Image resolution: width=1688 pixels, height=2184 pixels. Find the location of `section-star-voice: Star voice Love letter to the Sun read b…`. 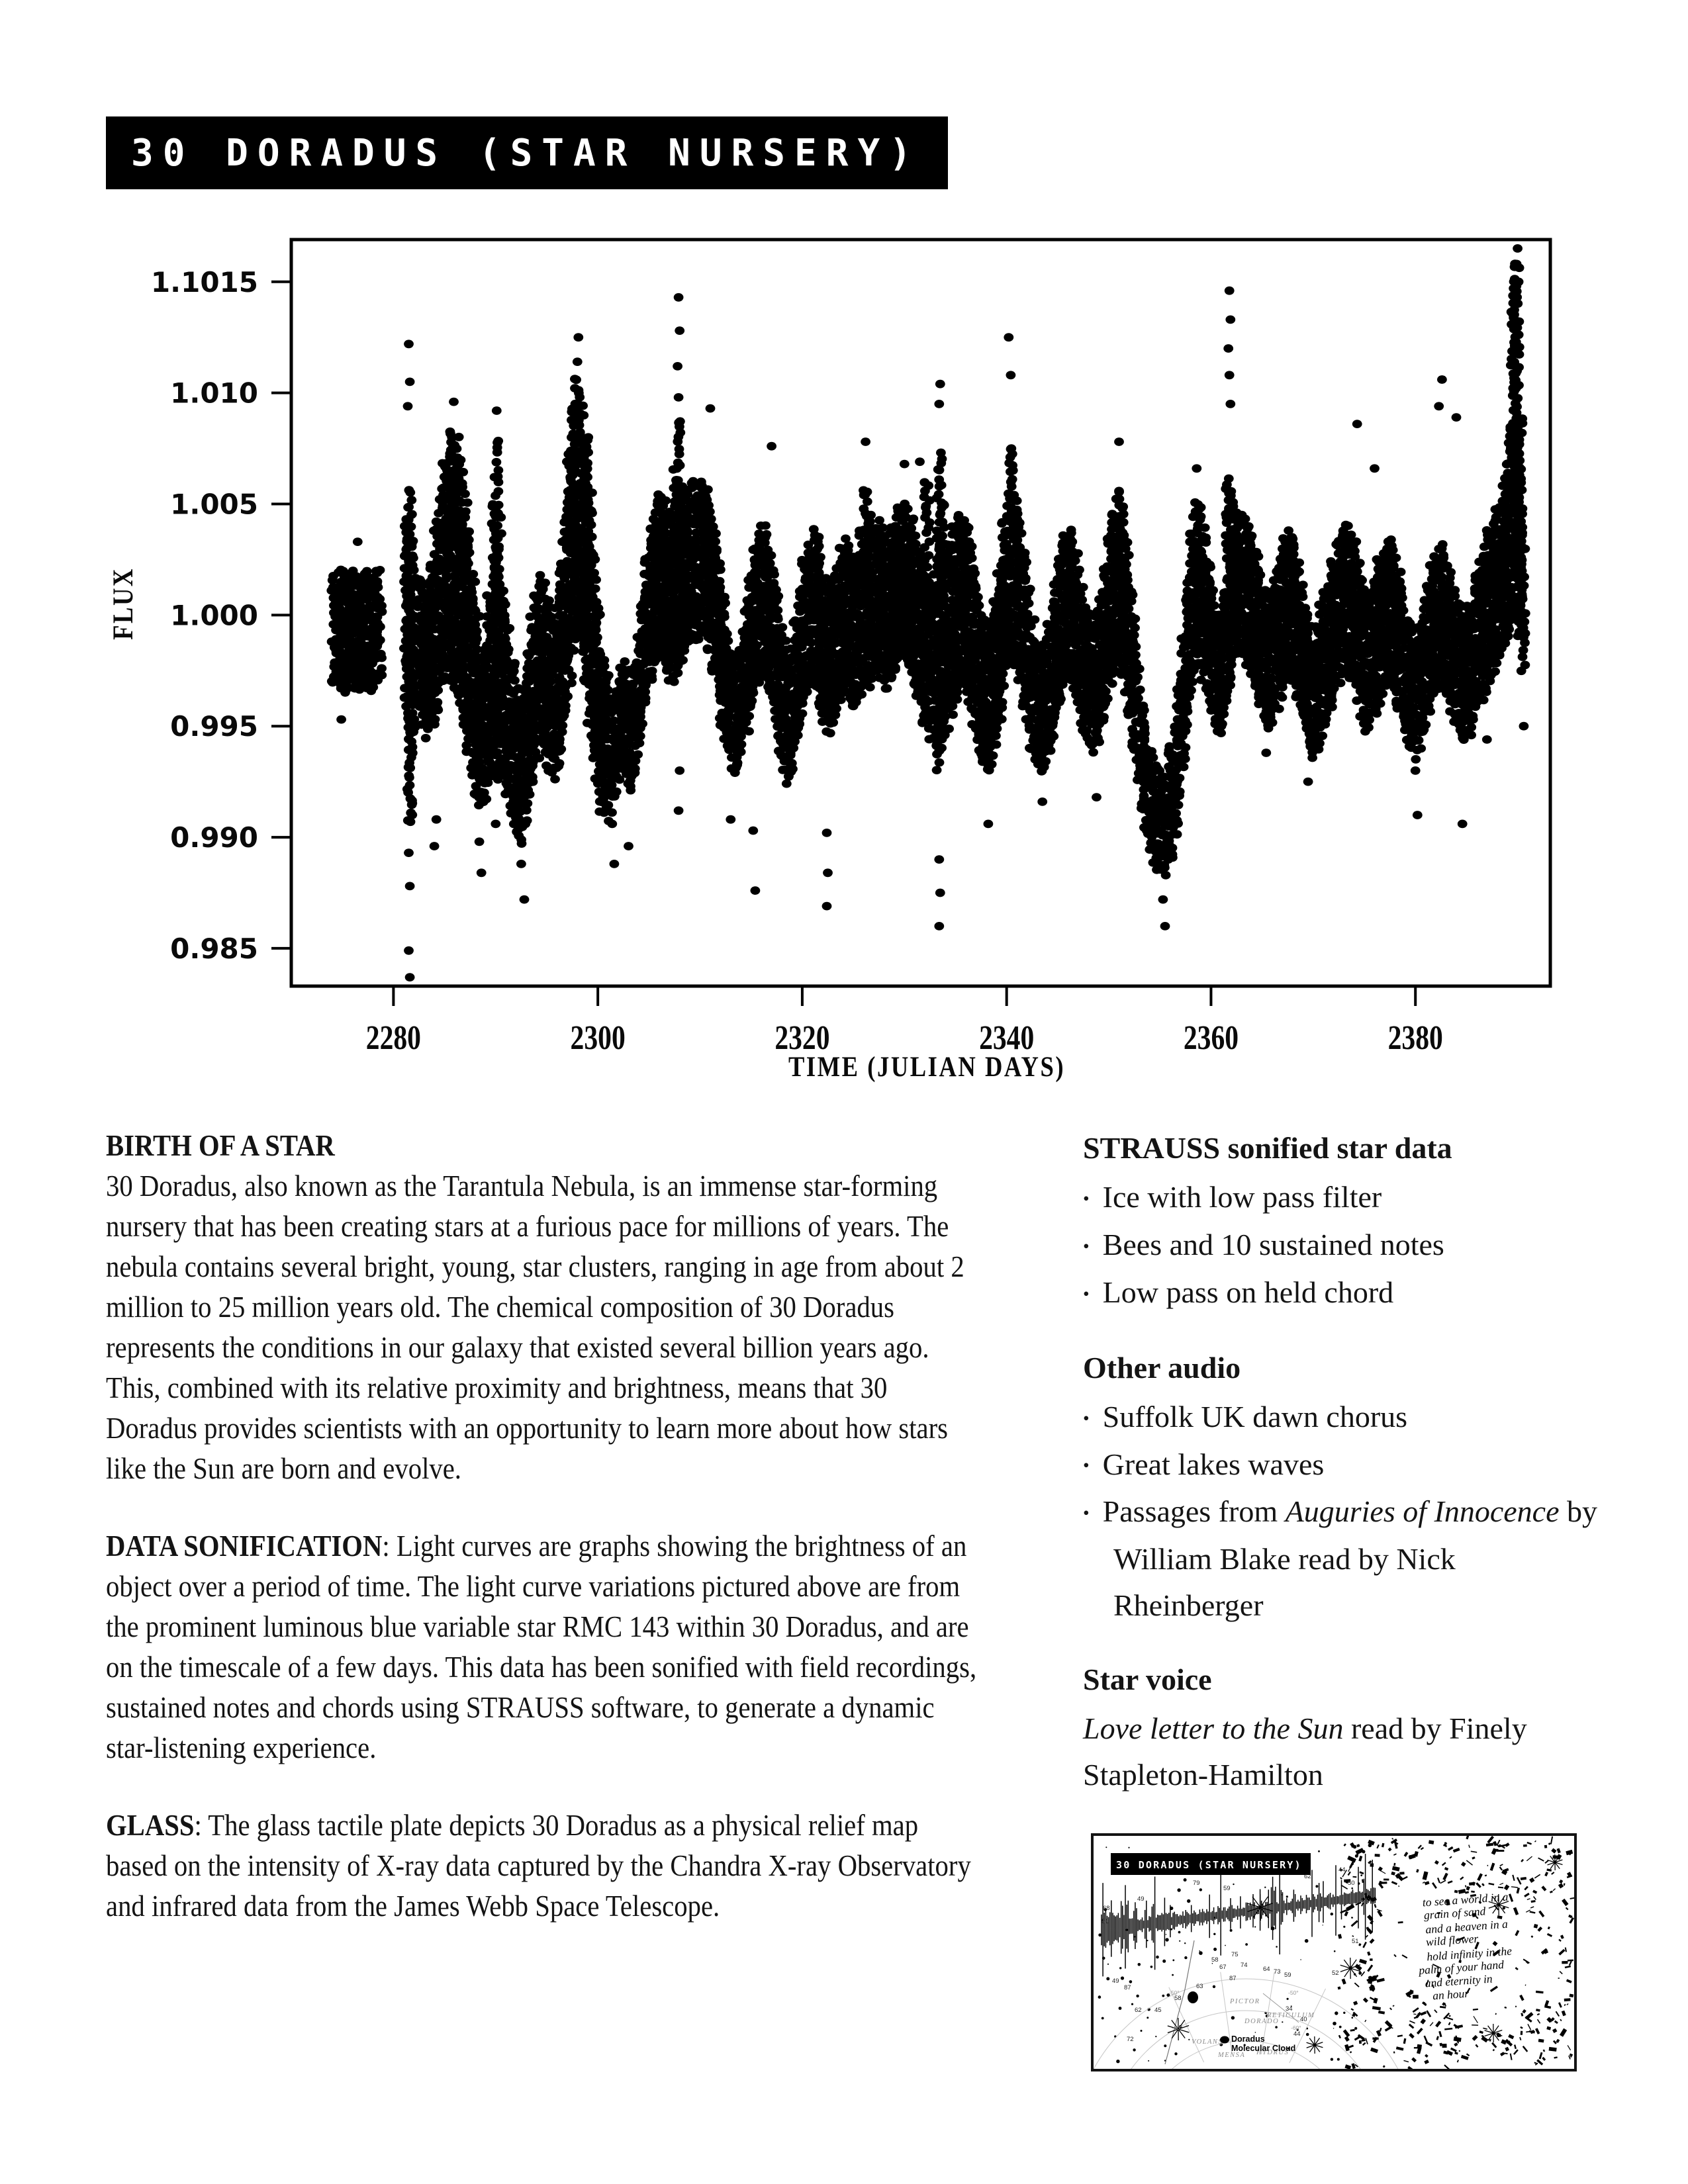

section-star-voice: Star voice Love letter to the Sun read b… is located at coordinates (1344, 1727).